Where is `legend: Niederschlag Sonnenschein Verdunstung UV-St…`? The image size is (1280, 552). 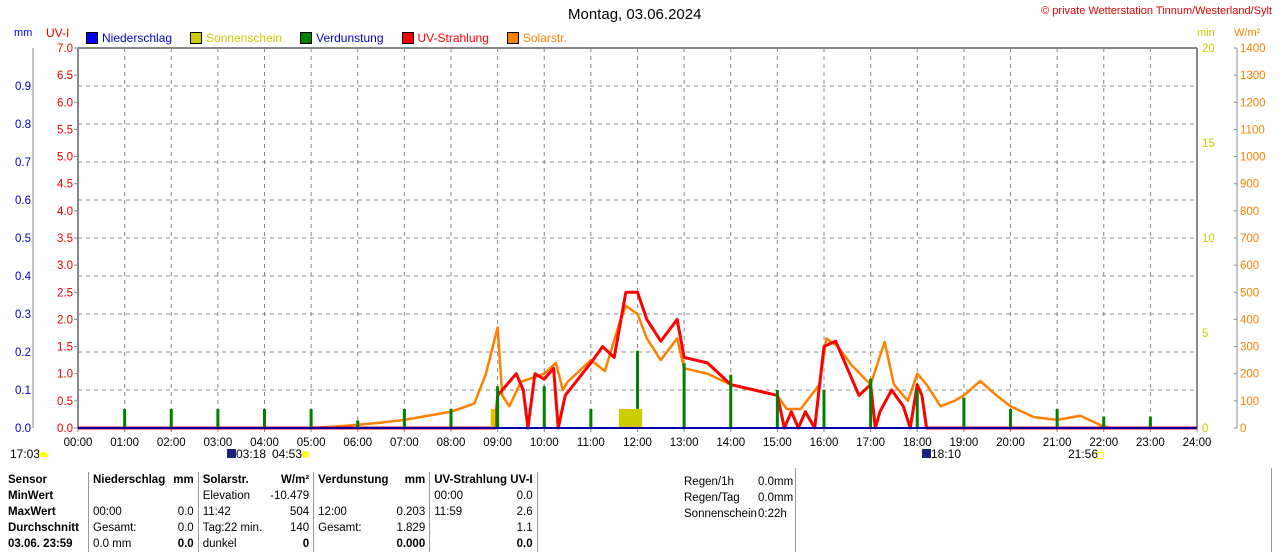
legend: Niederschlag Sonnenschein Verdunstung UV-St… is located at coordinates (335, 39).